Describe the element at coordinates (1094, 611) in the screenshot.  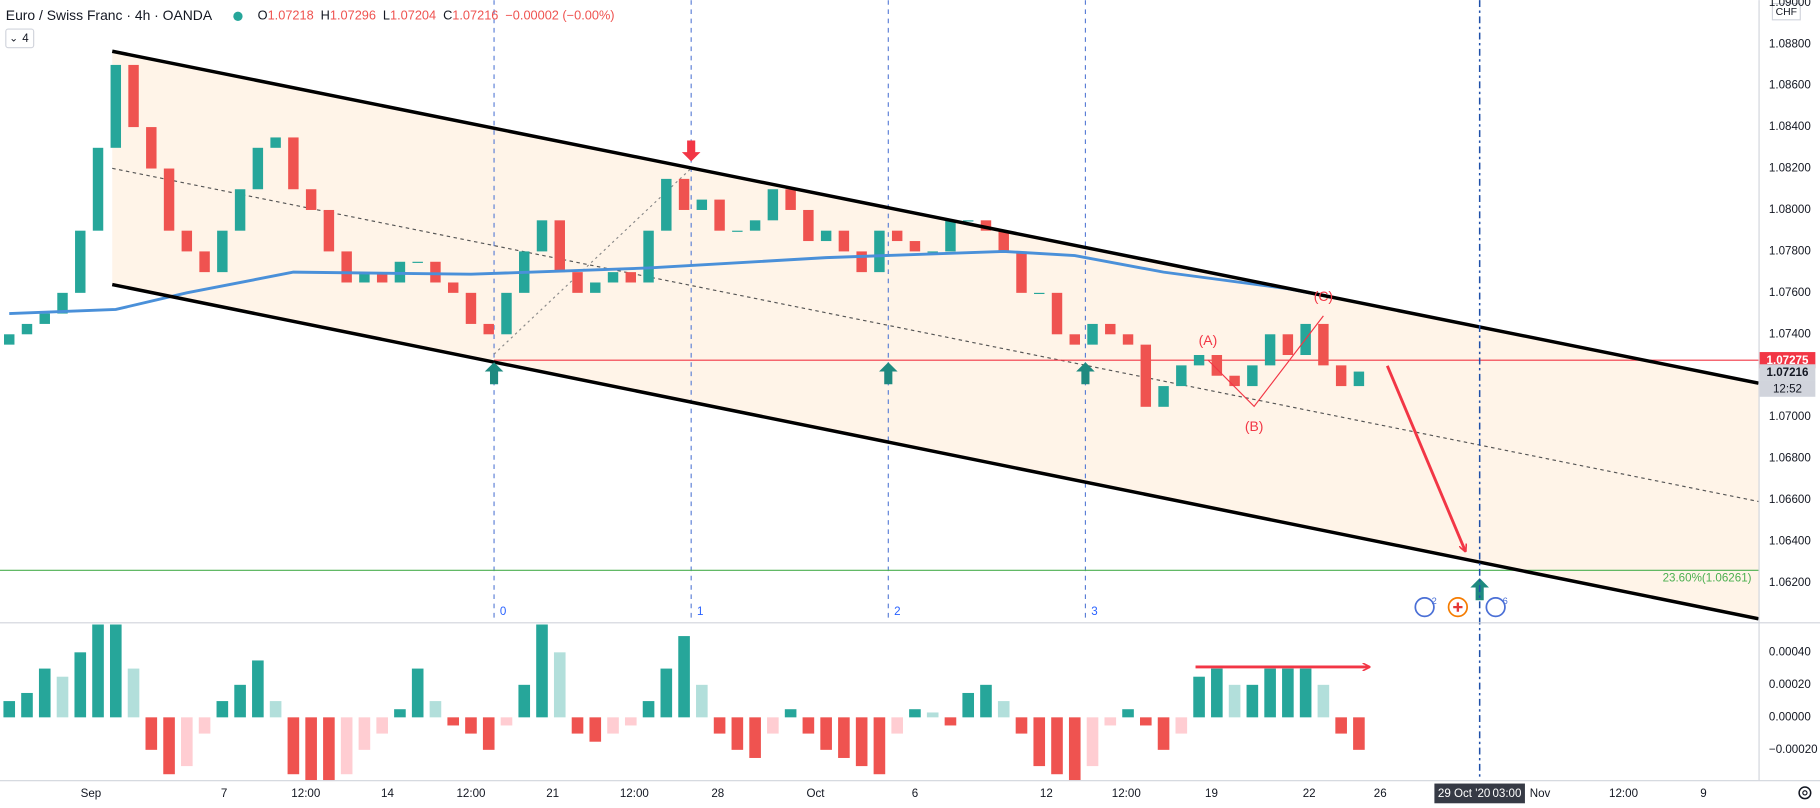
I see `cycle-label: 3` at that location.